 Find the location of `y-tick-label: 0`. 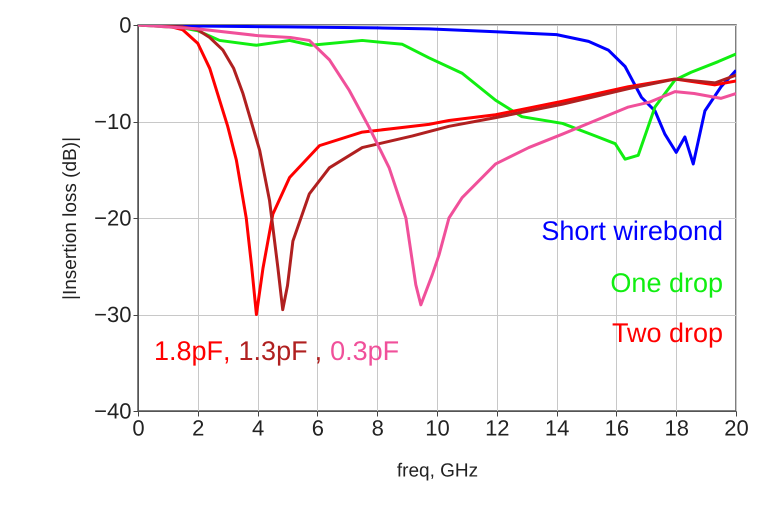

y-tick-label: 0 is located at coordinates (125, 25).